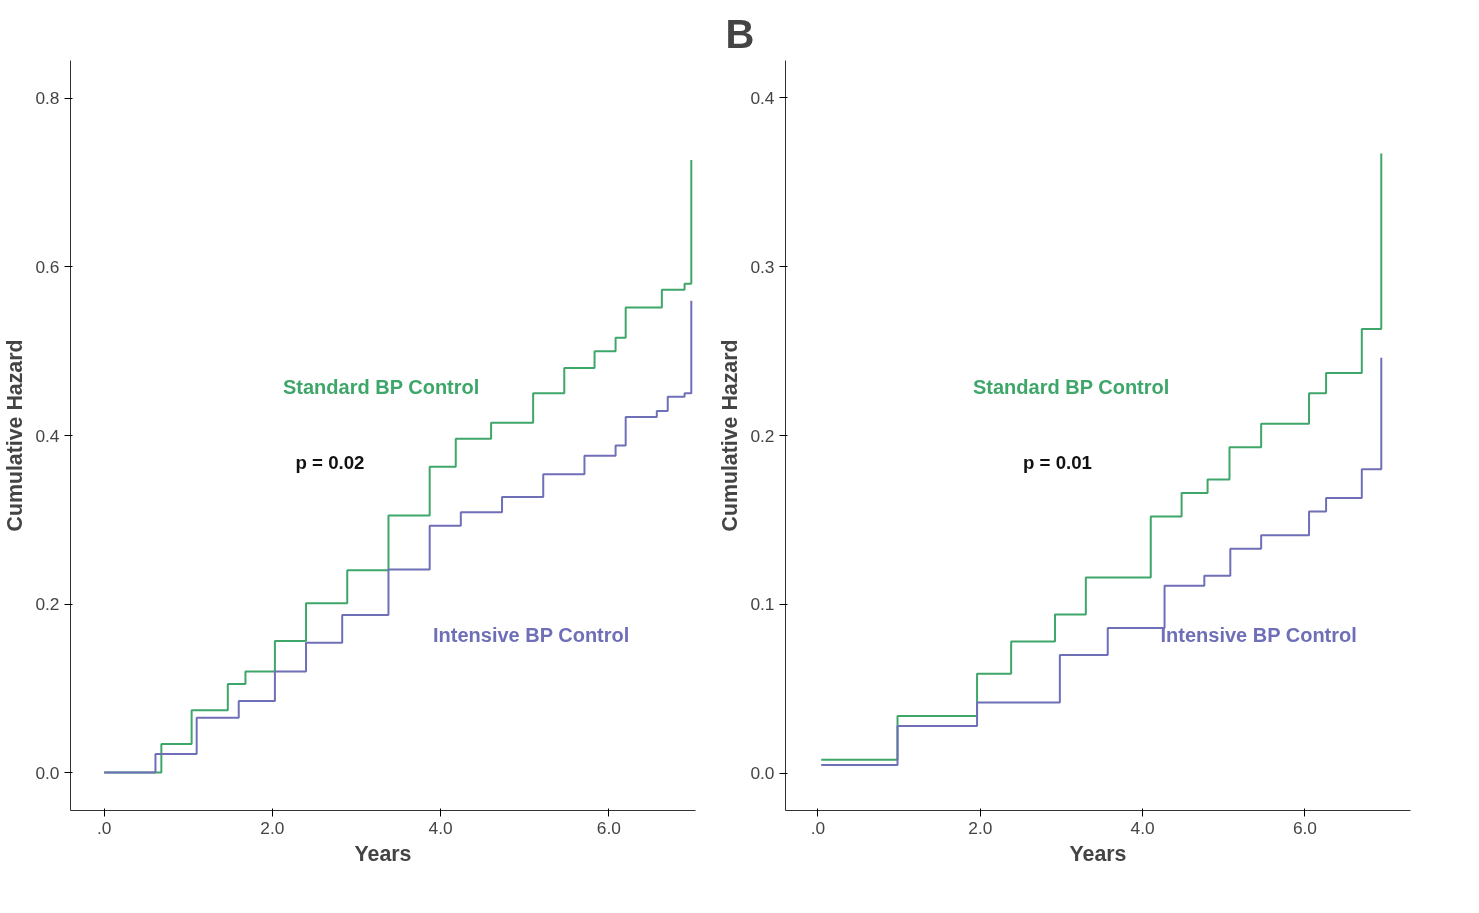 The width and height of the screenshot is (1479, 913). What do you see at coordinates (47, 266) in the screenshot?
I see `y-tick-label: 0.6` at bounding box center [47, 266].